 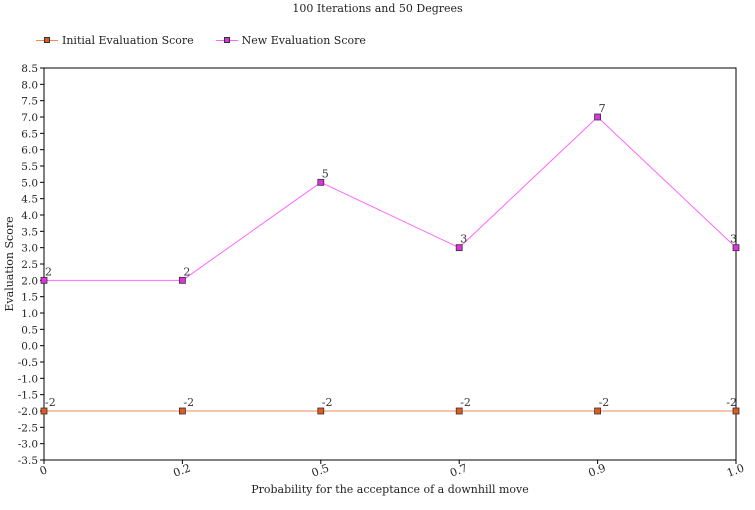 What do you see at coordinates (29, 216) in the screenshot?
I see `y-tick-label: 4.0` at bounding box center [29, 216].